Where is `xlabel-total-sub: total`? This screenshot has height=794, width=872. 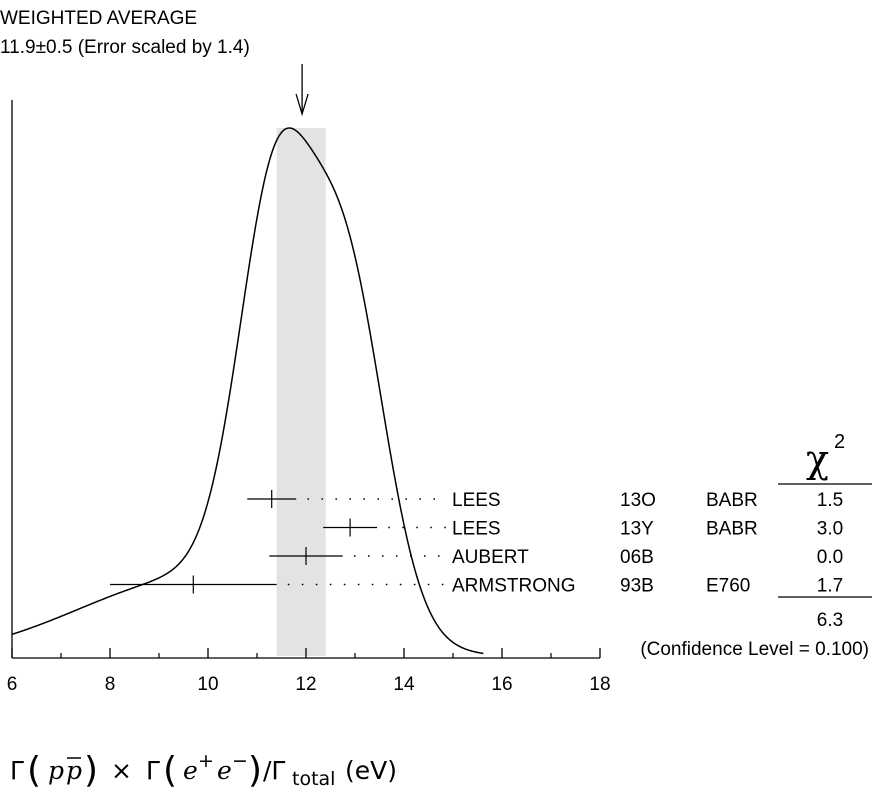
xlabel-total-sub: total is located at coordinates (313, 779).